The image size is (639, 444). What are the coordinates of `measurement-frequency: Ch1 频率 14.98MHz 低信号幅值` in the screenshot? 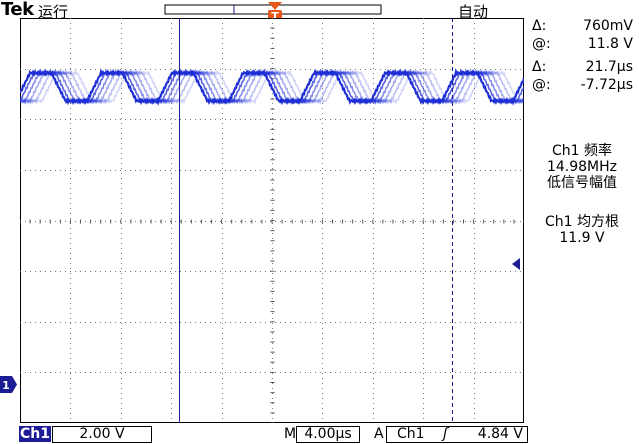 It's located at (582, 167).